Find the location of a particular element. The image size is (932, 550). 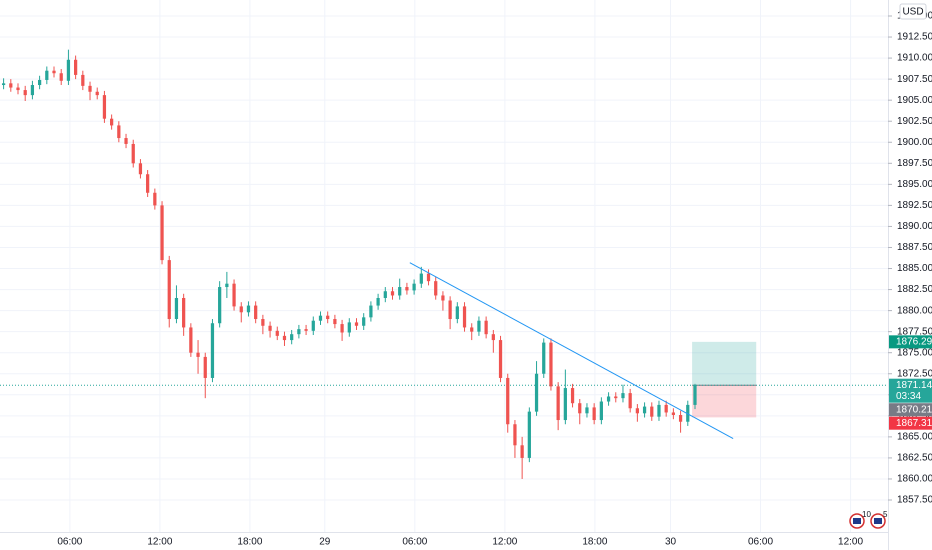

currency-label: USD is located at coordinates (912, 12).